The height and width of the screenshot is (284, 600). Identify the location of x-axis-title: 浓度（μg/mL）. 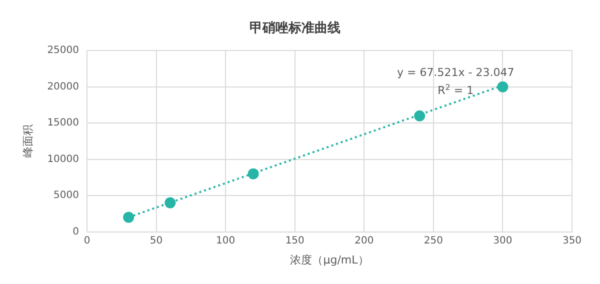
(329, 259).